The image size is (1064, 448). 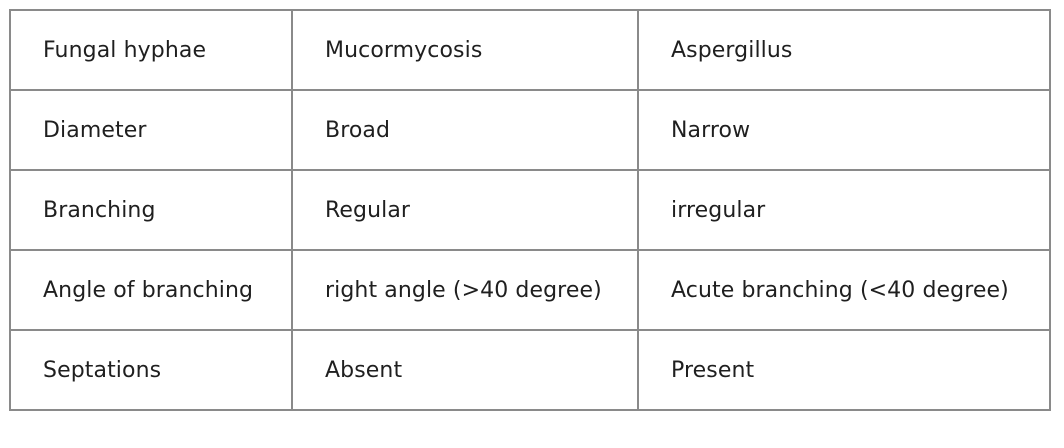 I want to click on table-cell: Present, so click(x=844, y=370).